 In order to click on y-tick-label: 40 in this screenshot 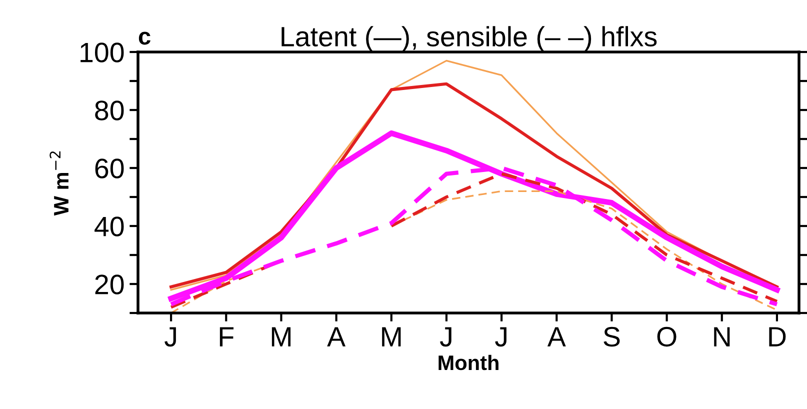, I will do `click(109, 226)`.